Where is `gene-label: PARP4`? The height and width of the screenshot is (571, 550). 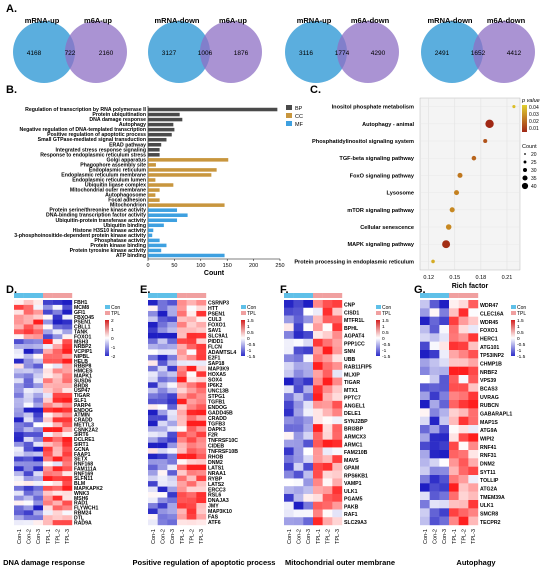
gene-label: PARP4 is located at coordinates (82, 406).